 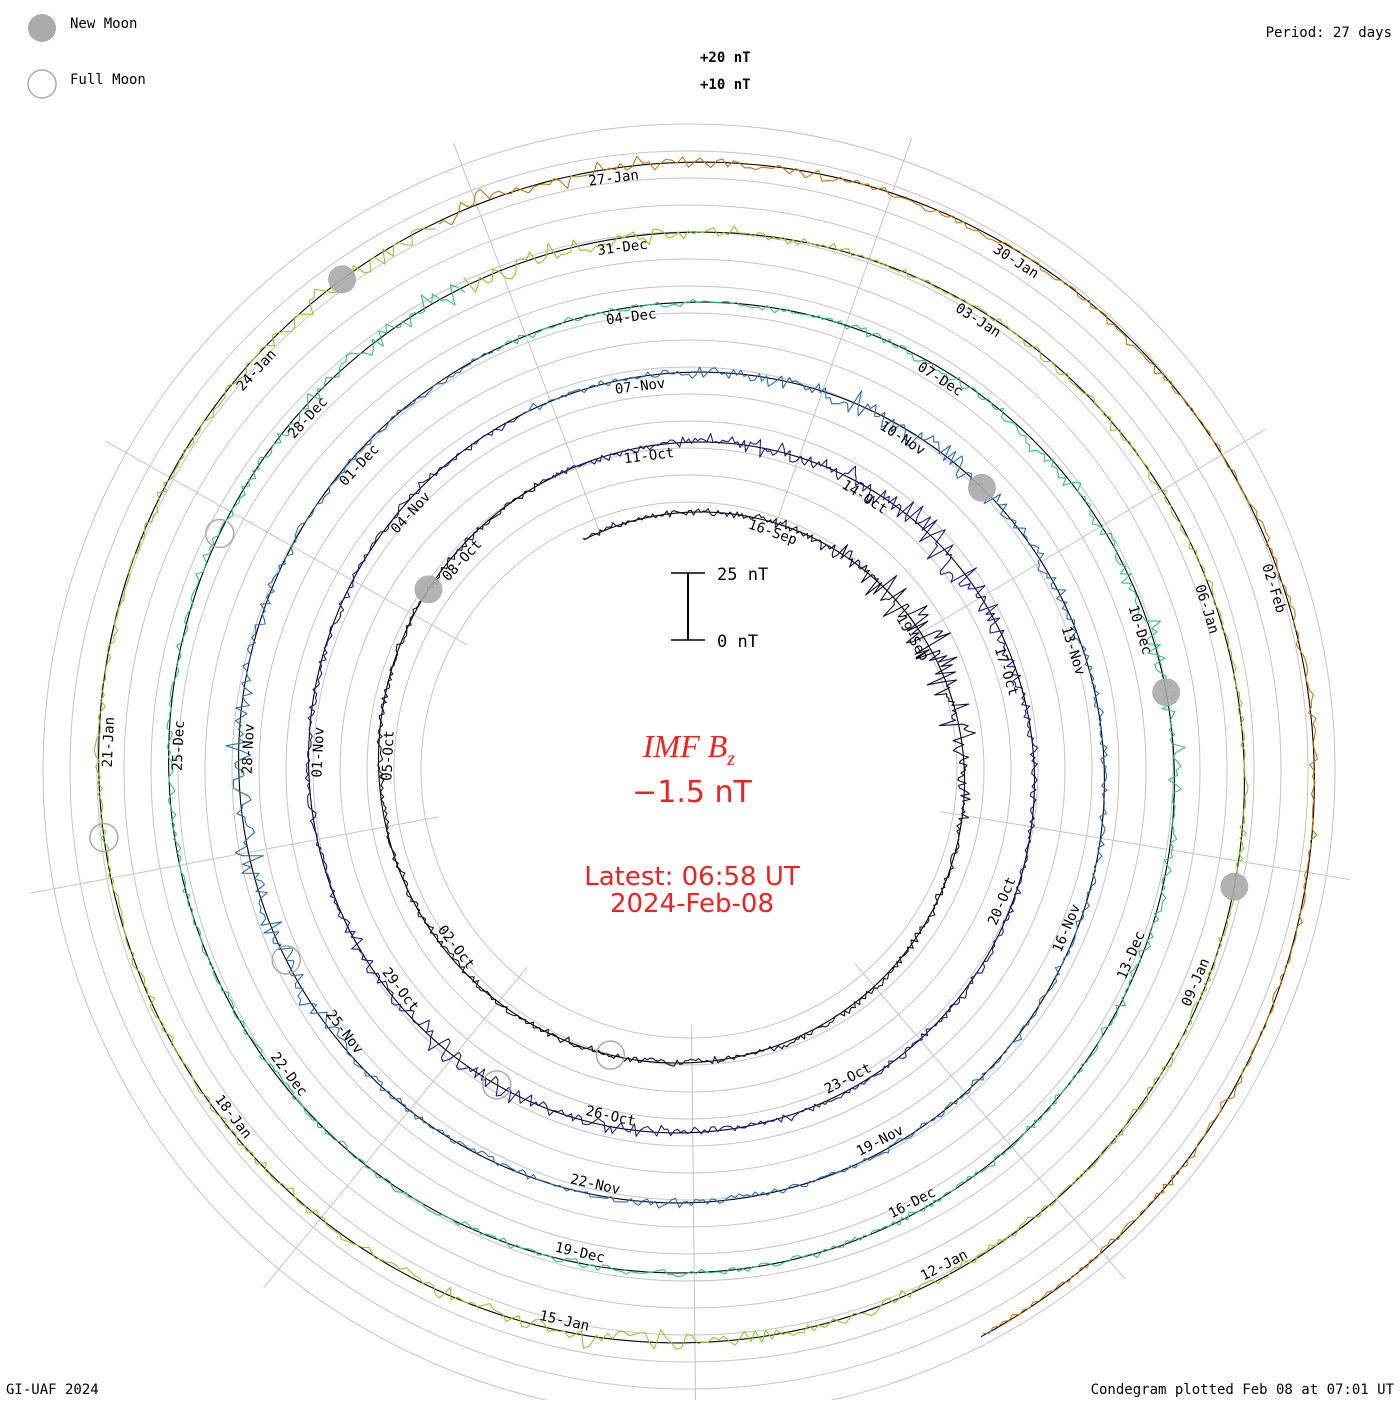 I want to click on grid-circle, so click(x=689, y=770).